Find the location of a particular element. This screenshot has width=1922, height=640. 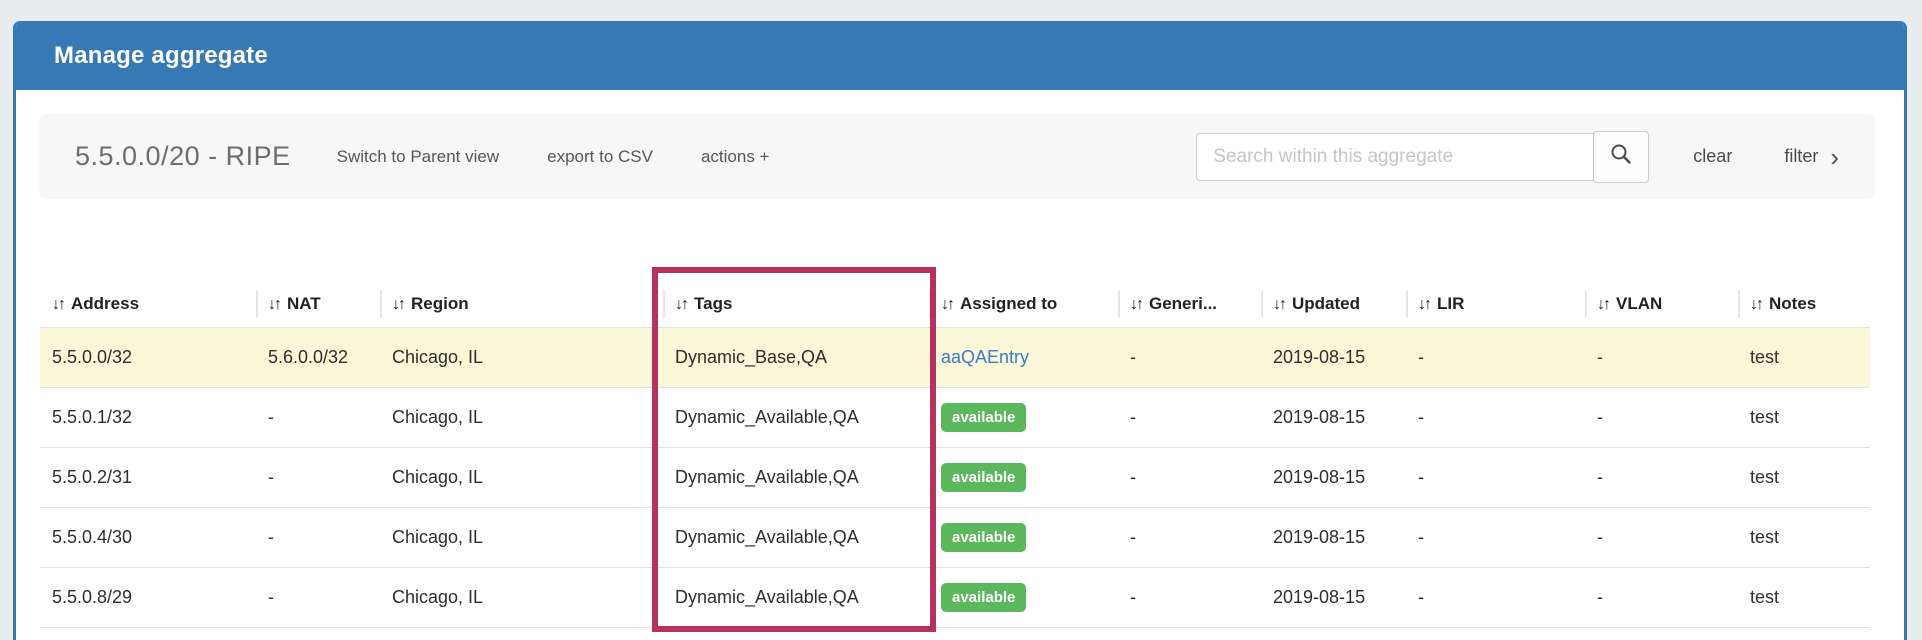

tags-cell: Dynamic_Base,QA is located at coordinates (796, 356).